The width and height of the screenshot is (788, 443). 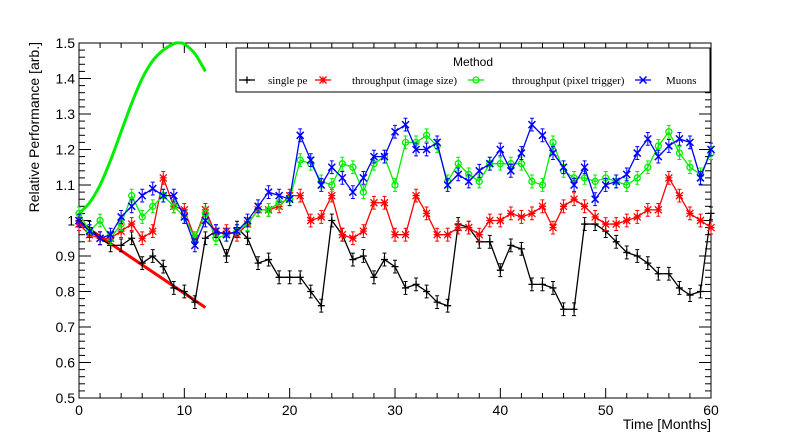 What do you see at coordinates (546, 81) in the screenshot?
I see `legend-entry: throughput (pixel trigger)` at bounding box center [546, 81].